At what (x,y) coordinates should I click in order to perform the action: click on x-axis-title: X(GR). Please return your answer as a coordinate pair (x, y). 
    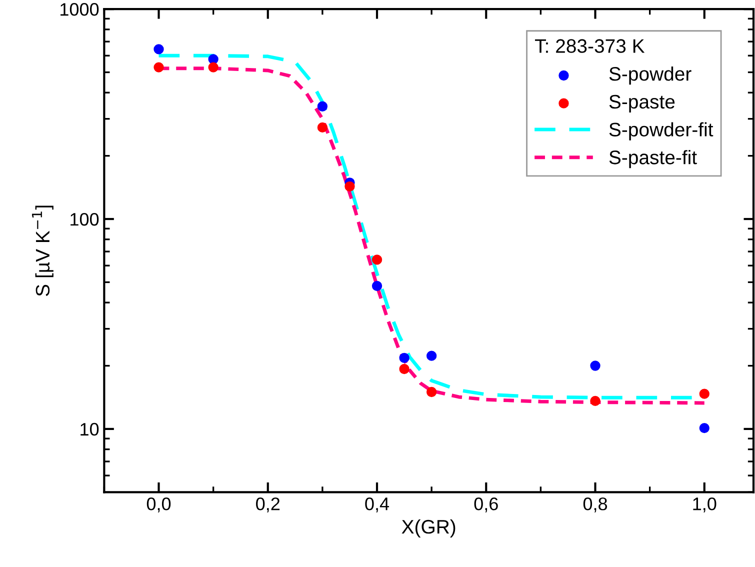
    Looking at the image, I should click on (429, 528).